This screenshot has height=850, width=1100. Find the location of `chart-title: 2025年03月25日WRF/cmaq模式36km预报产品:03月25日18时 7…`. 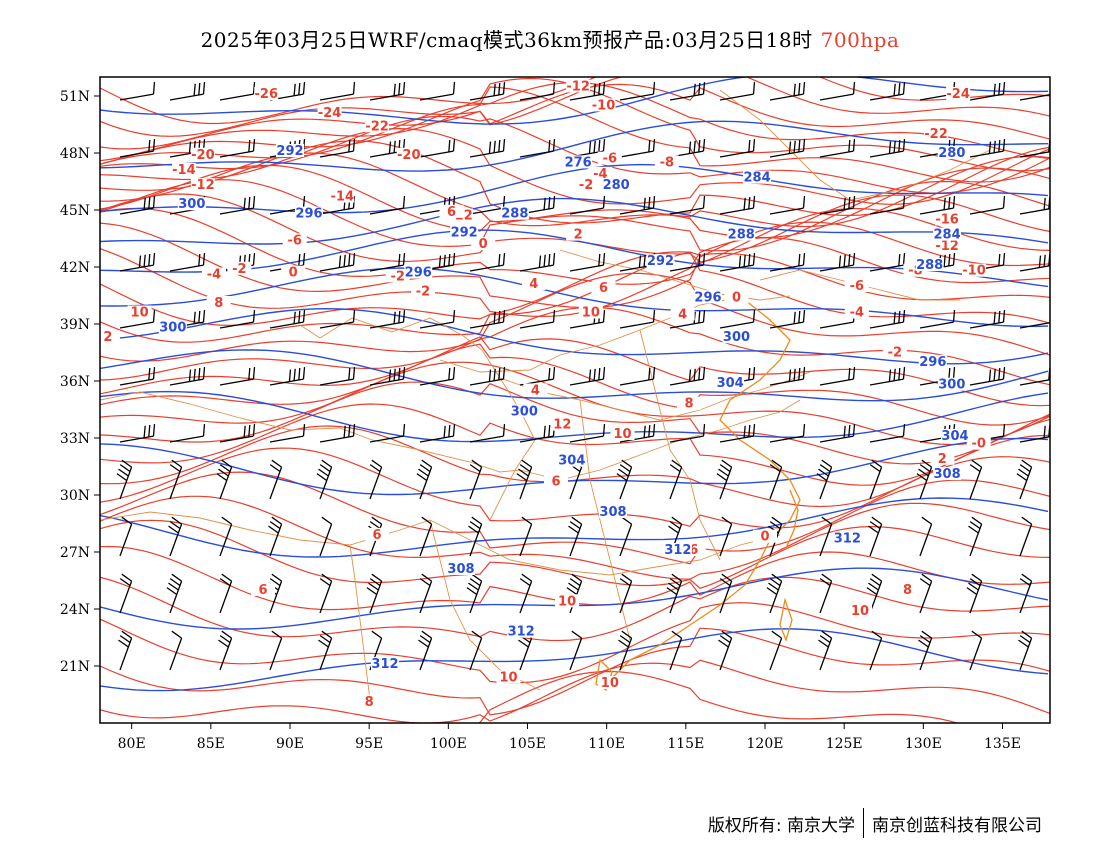

chart-title: 2025年03月25日WRF/cmaq模式36km预报产品:03月25日18时 7… is located at coordinates (550, 38).